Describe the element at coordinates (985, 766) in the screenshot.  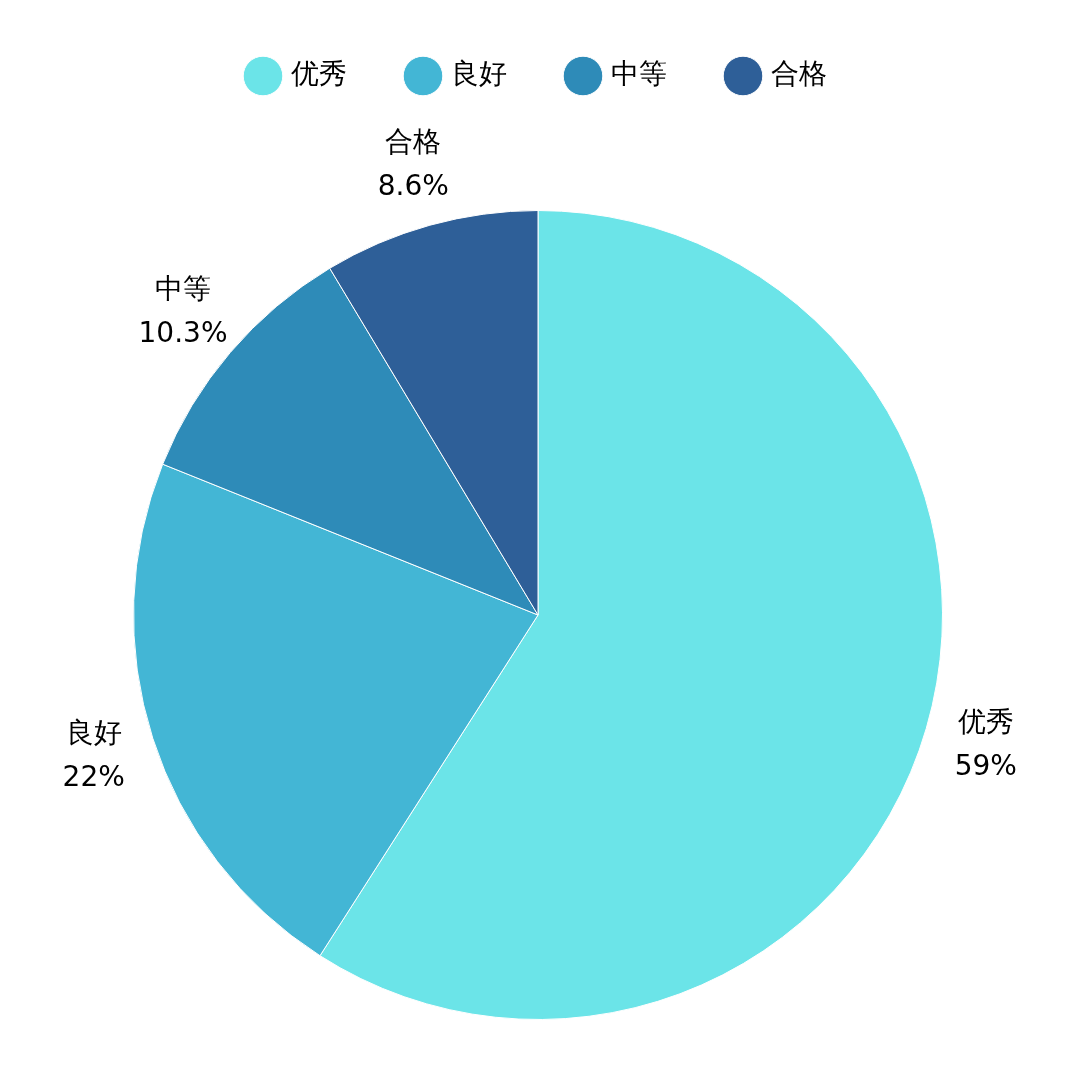
I see `data-label: 59%` at that location.